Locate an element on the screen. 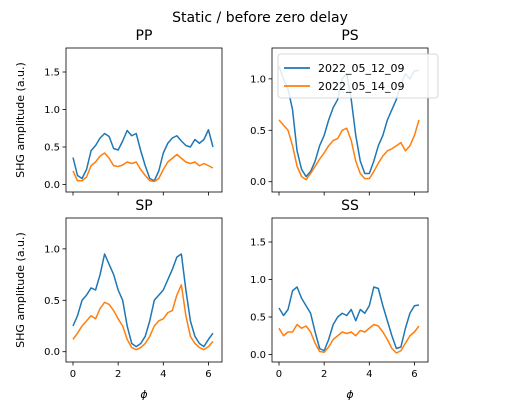 This screenshot has width=520, height=404. legend-box is located at coordinates (358, 76).